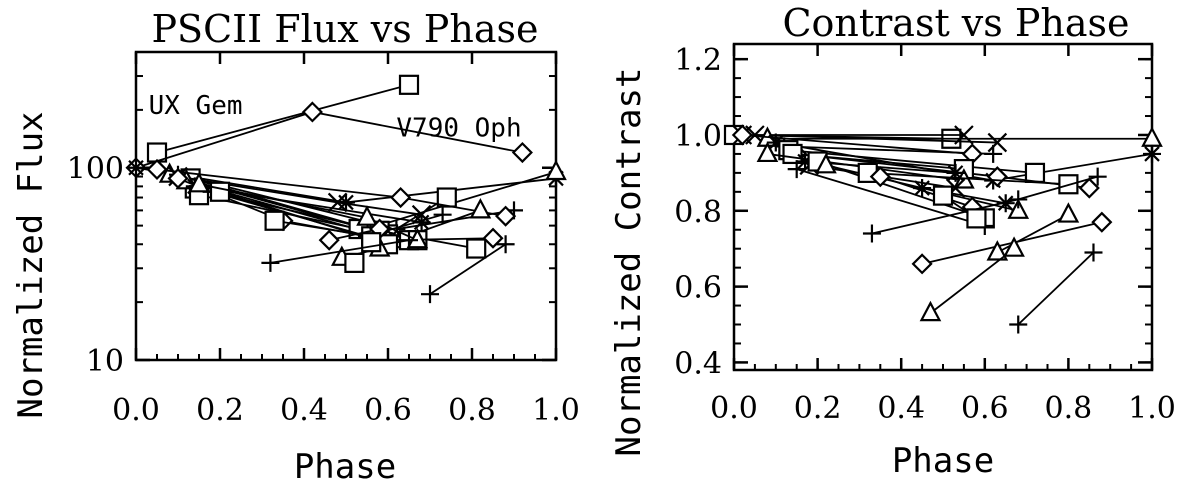 This screenshot has width=1200, height=490. I want to click on y-tick-label: 100, so click(95, 169).